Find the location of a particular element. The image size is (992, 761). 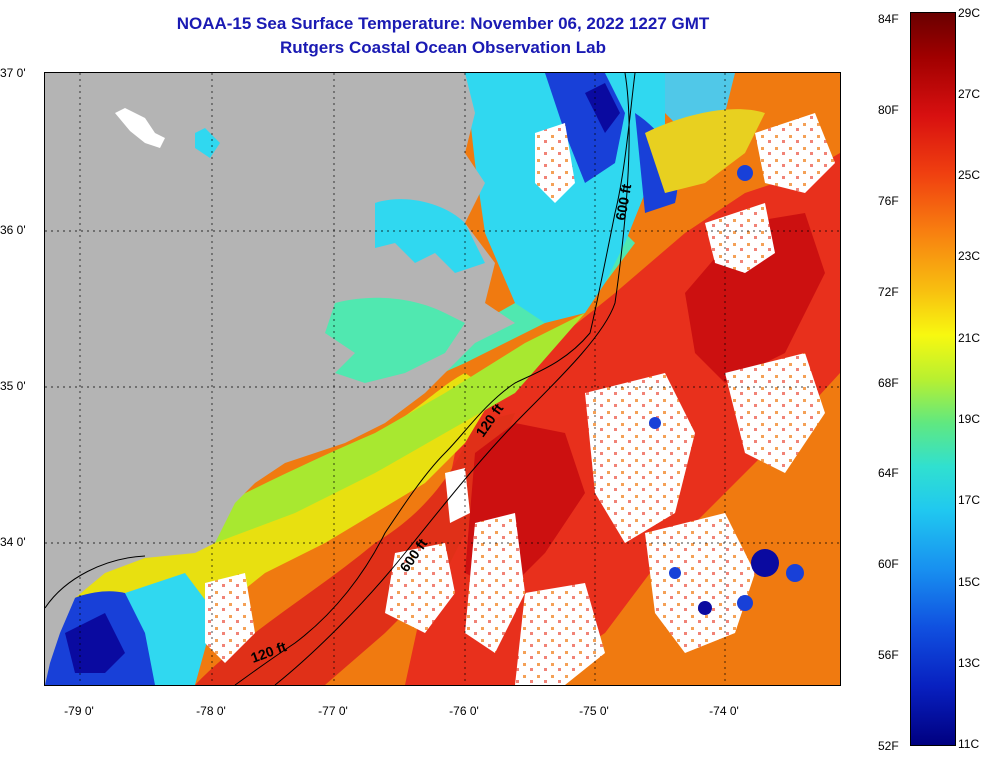

sw-cyan-water is located at coordinates (170, 629).